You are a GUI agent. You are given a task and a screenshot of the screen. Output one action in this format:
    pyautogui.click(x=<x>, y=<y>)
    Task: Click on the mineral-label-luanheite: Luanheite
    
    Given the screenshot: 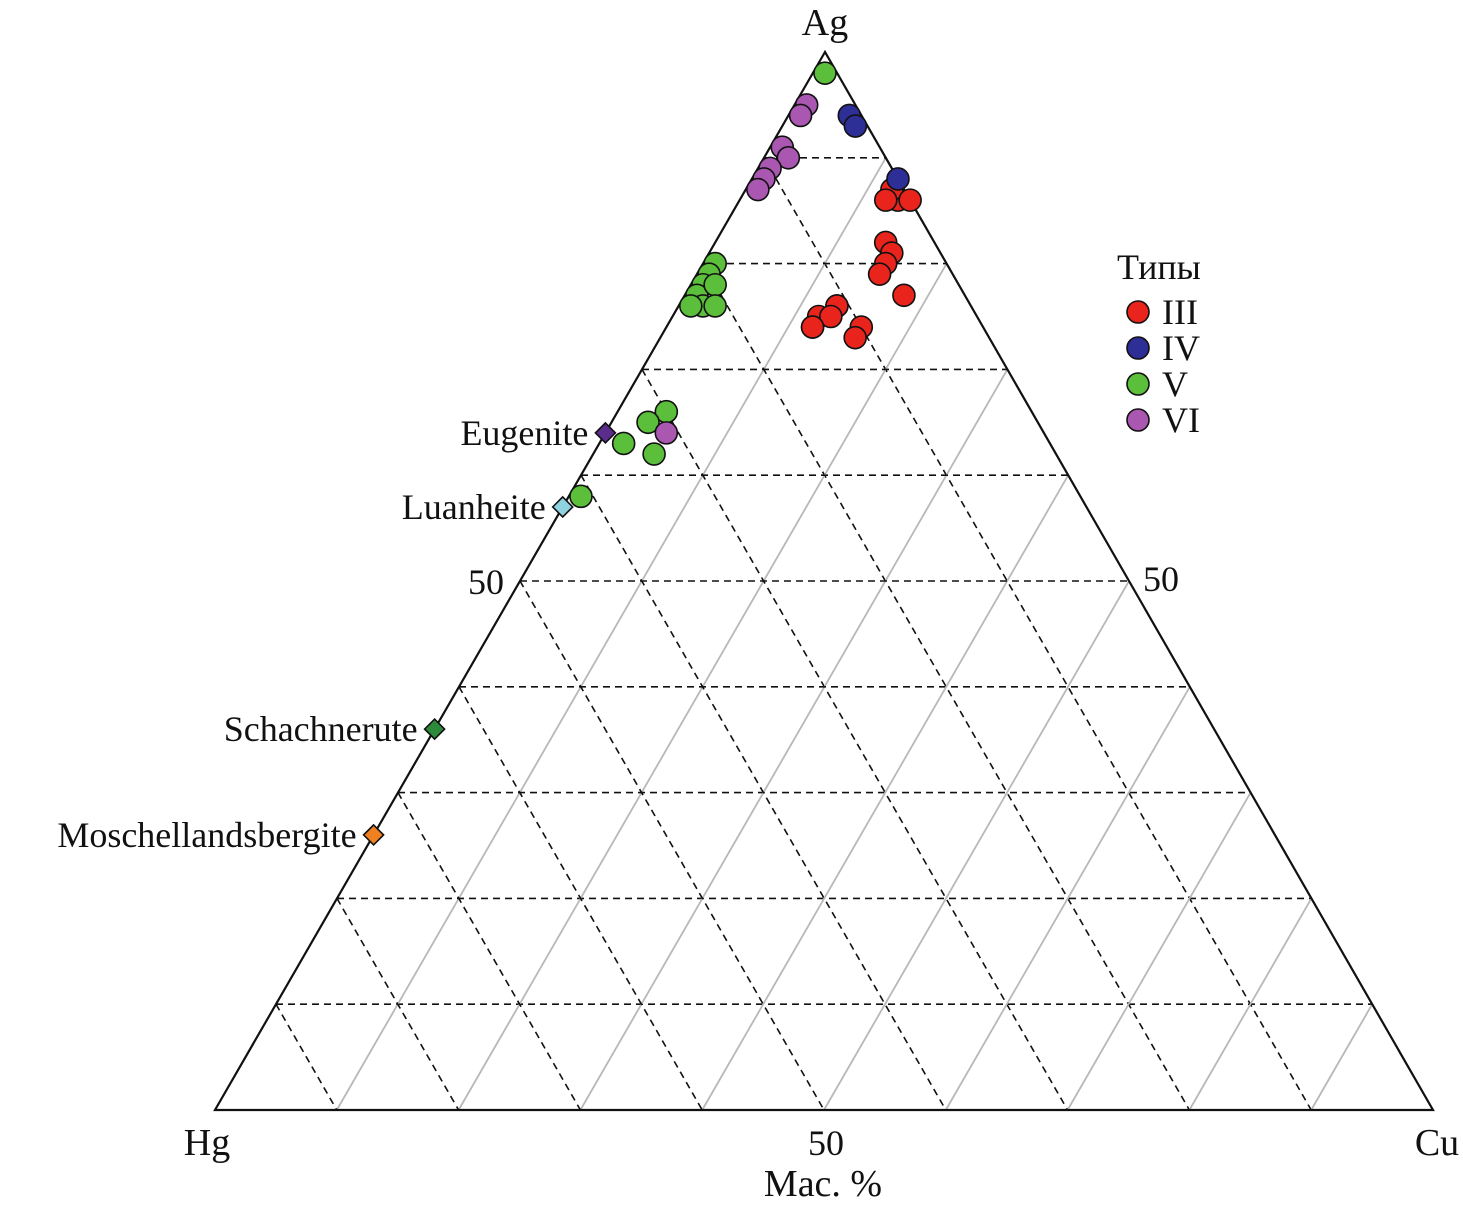 What is the action you would take?
    pyautogui.click(x=474, y=507)
    